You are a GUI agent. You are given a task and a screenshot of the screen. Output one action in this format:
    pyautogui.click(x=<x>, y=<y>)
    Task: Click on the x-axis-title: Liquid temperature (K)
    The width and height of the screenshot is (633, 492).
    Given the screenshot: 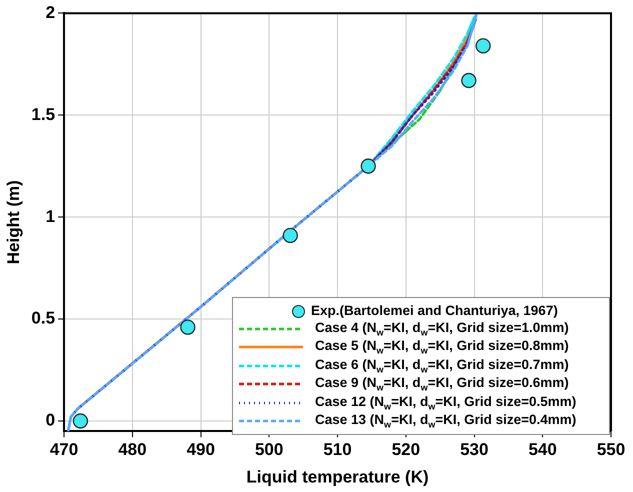 What is the action you would take?
    pyautogui.click(x=337, y=476)
    